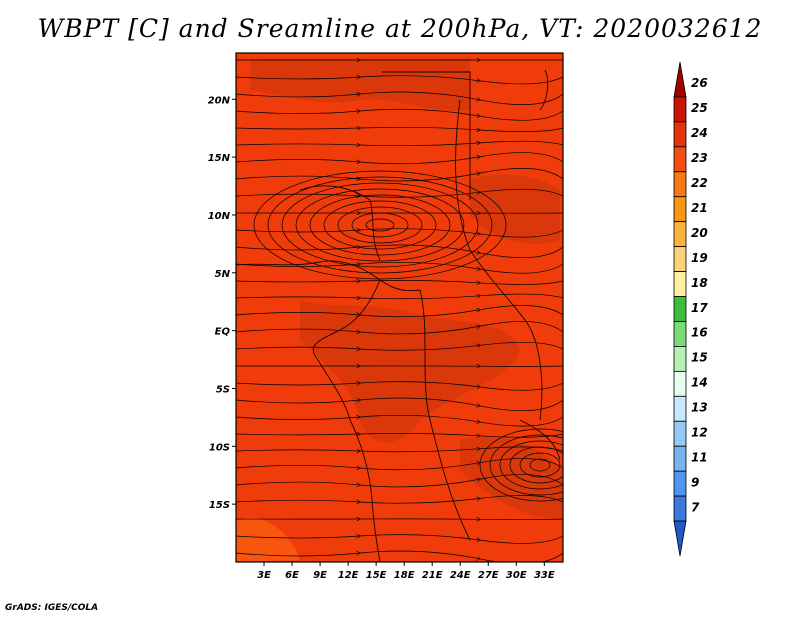 This screenshot has height=618, width=800. Describe the element at coordinates (699, 408) in the screenshot. I see `colorbar-label: 13` at that location.